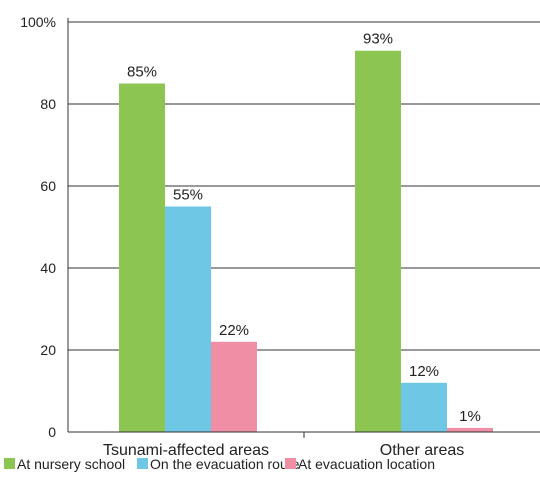 The height and width of the screenshot is (485, 540). What do you see at coordinates (38, 22) in the screenshot?
I see `y-tick-label: 100%` at bounding box center [38, 22].